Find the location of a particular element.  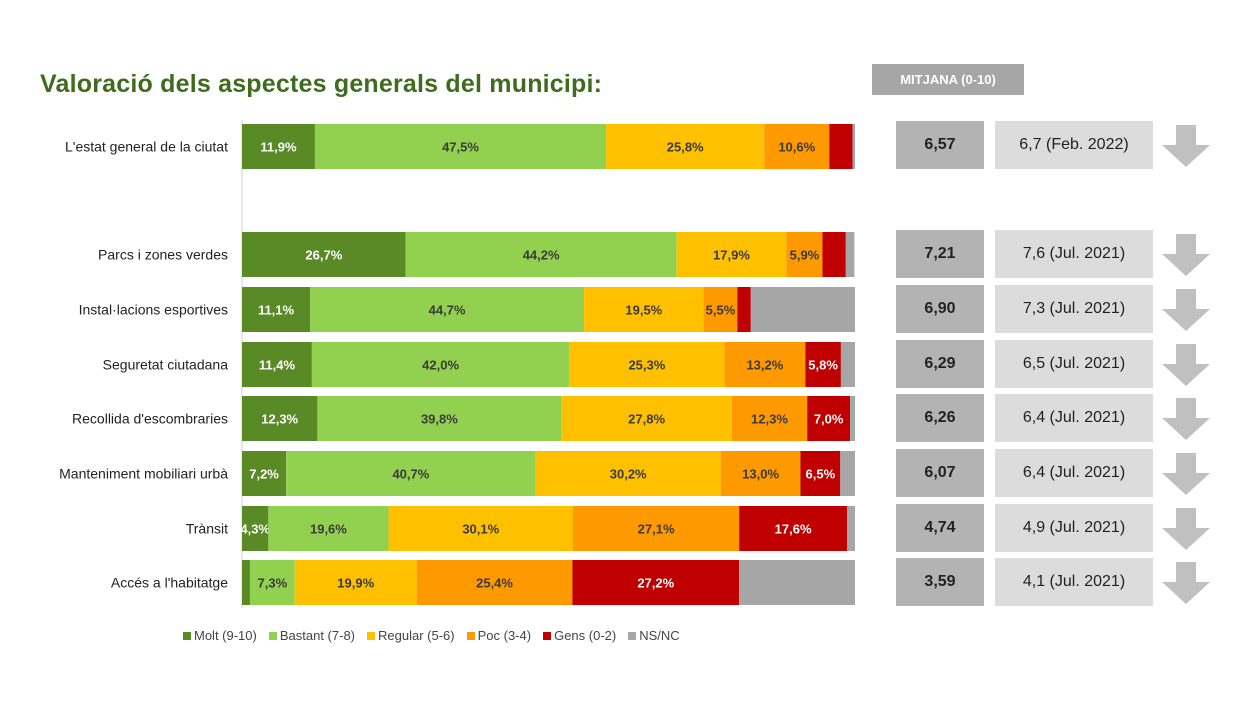

data-label: 26,7% is located at coordinates (323, 255).